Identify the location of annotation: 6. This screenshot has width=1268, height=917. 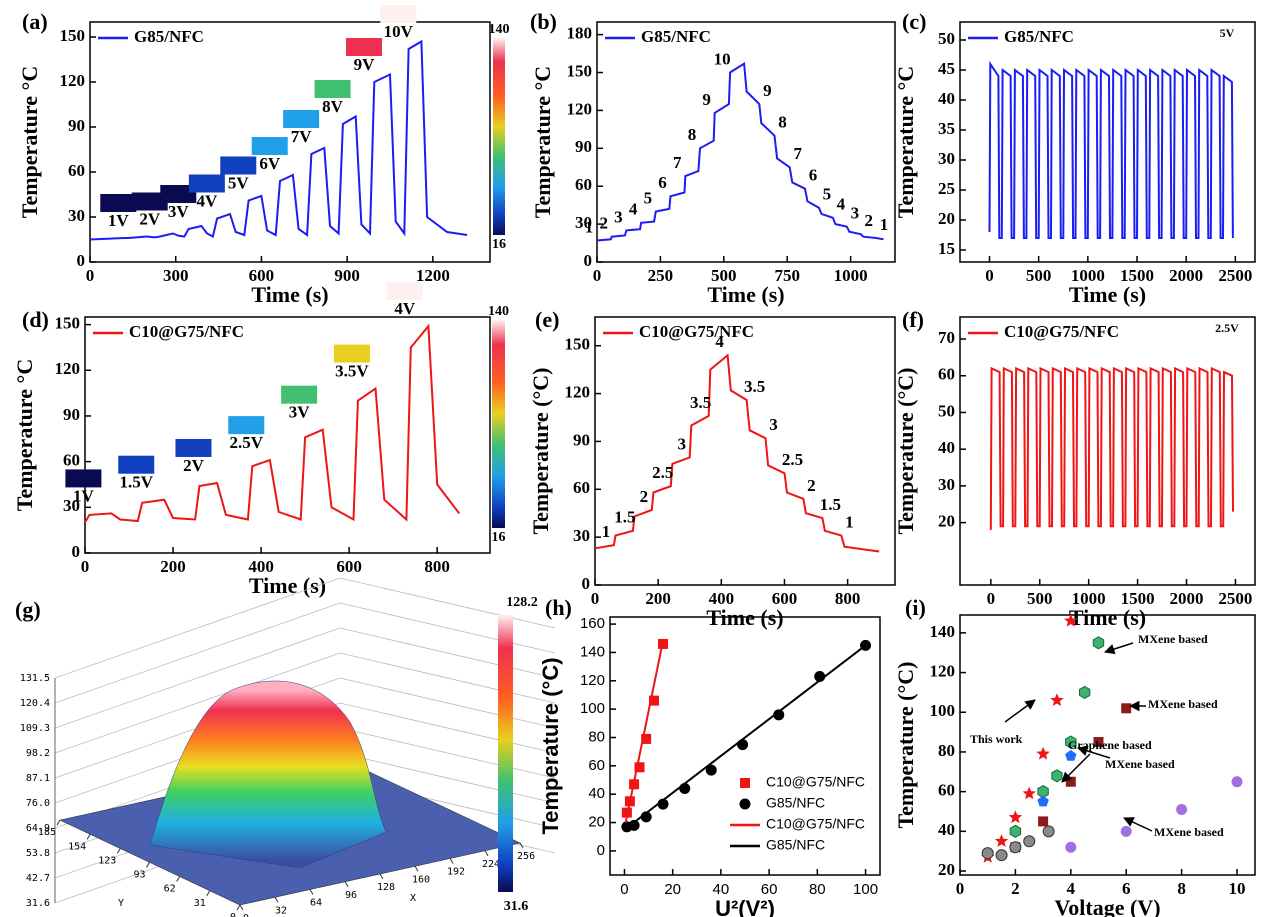
(813, 175).